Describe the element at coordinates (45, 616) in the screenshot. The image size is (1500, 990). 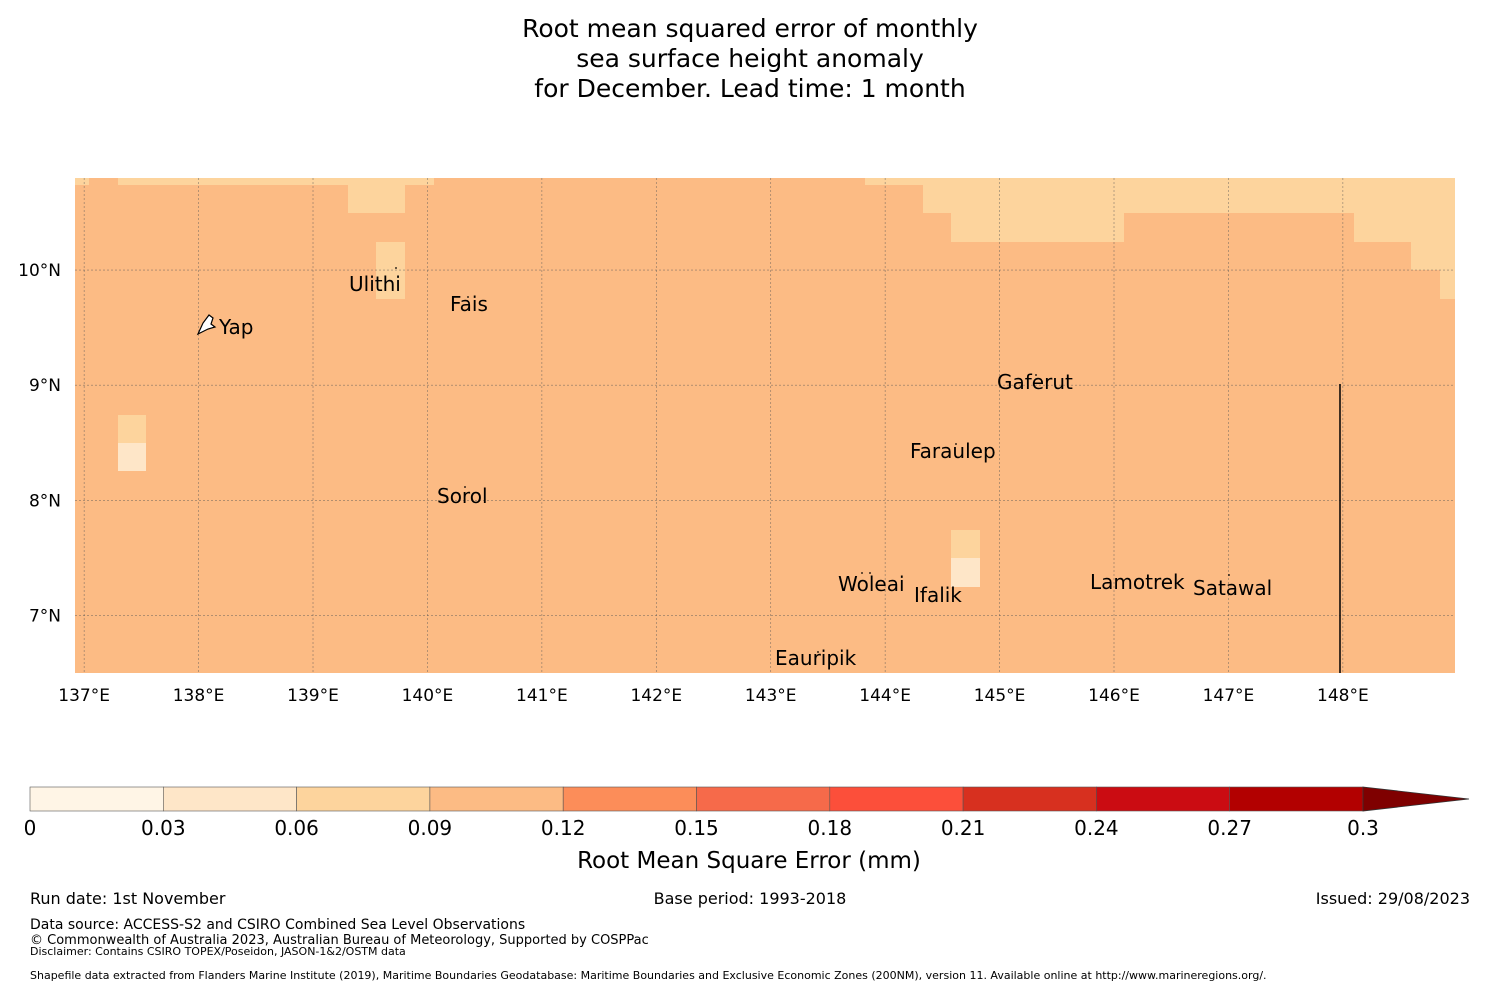
I see `lat-tick-label: 7°N` at that location.